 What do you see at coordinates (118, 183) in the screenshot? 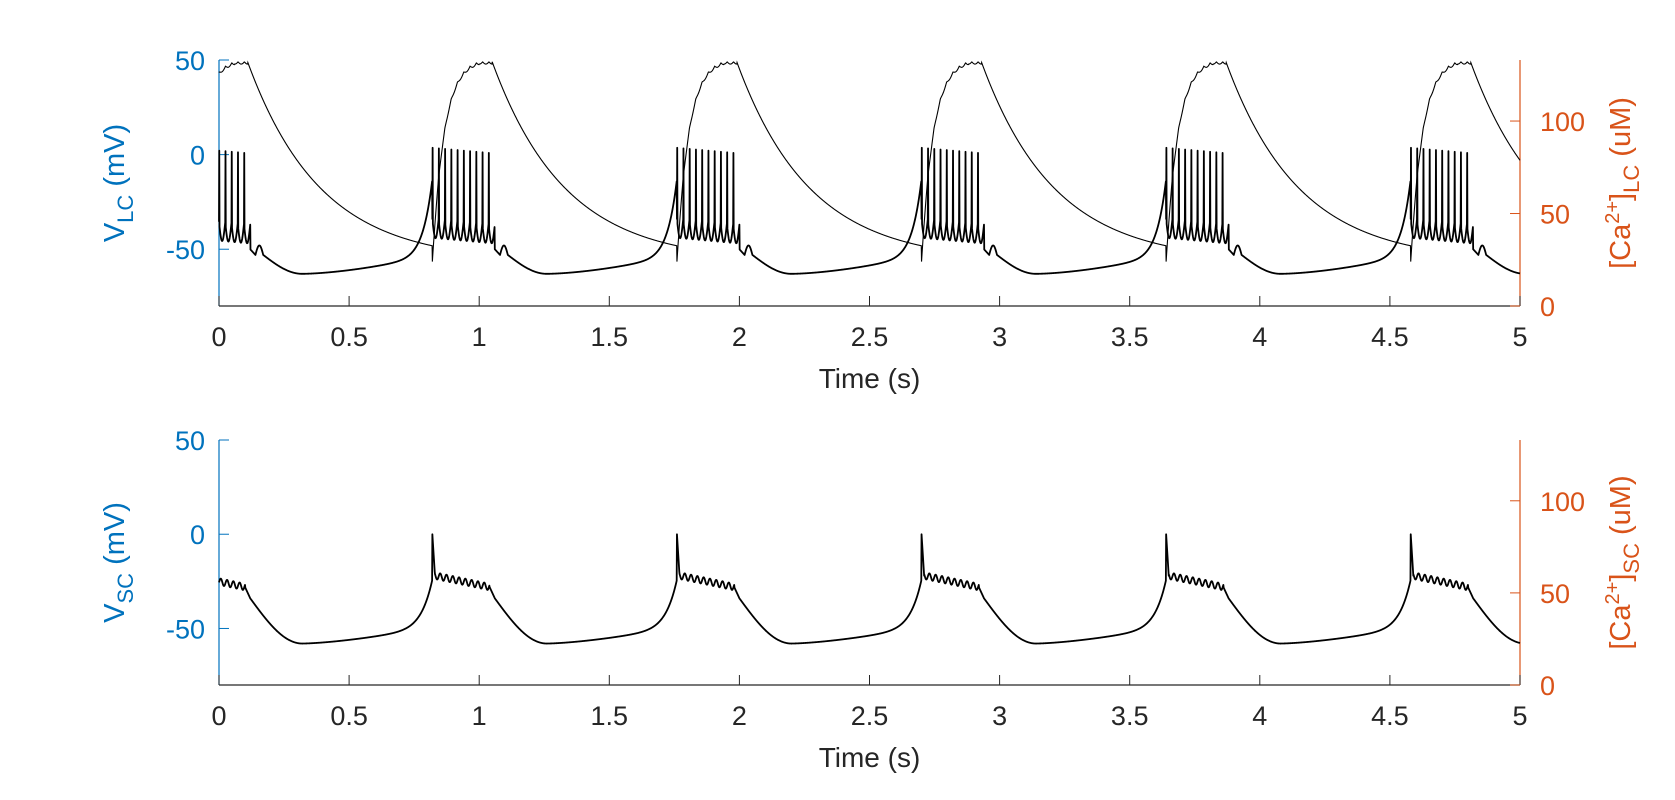
I see `left-y-axis-label: VLC (mV)` at bounding box center [118, 183].